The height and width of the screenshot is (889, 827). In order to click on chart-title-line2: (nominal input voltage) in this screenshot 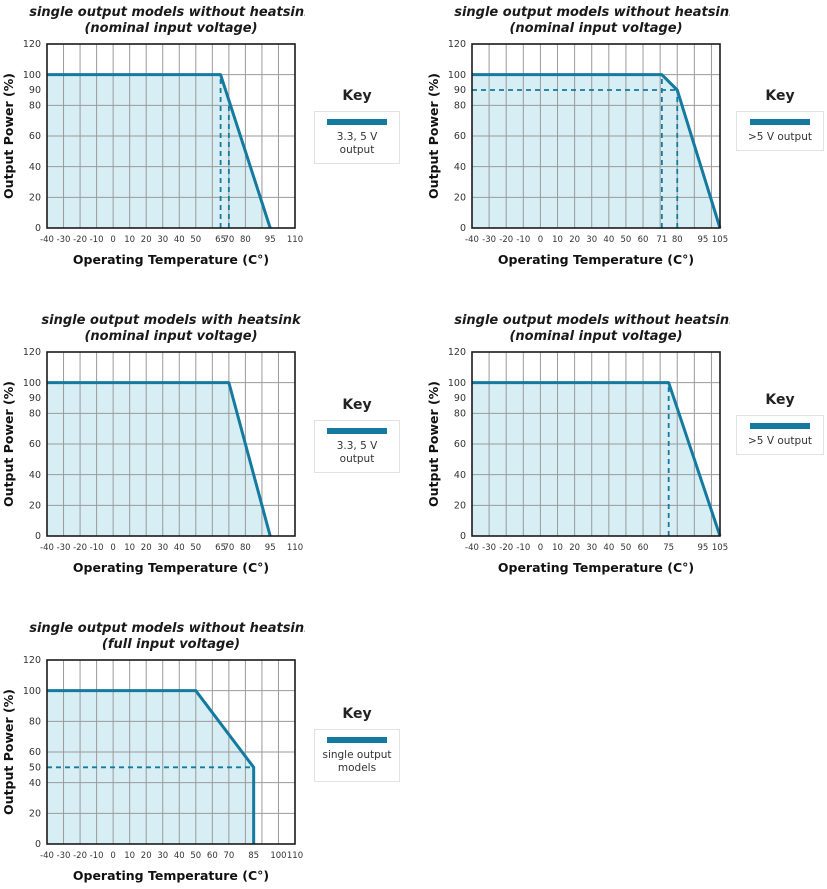, I will do `click(595, 28)`.